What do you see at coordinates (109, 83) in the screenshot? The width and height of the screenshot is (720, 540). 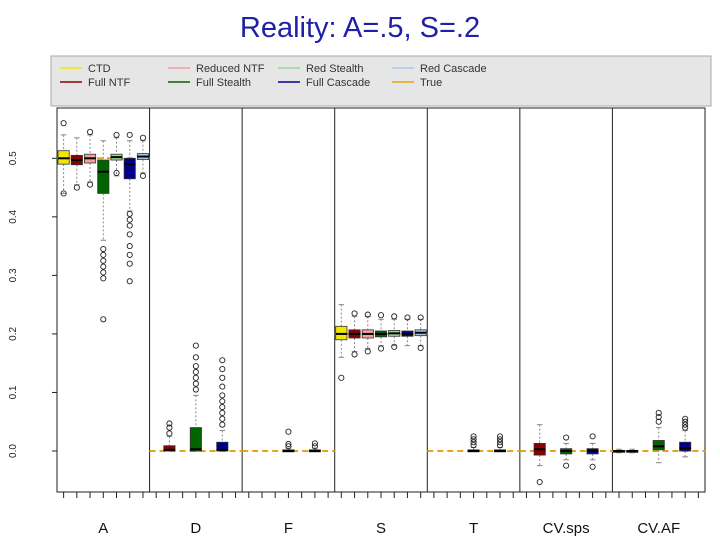 I see `legend-label: Full NTF` at bounding box center [109, 83].